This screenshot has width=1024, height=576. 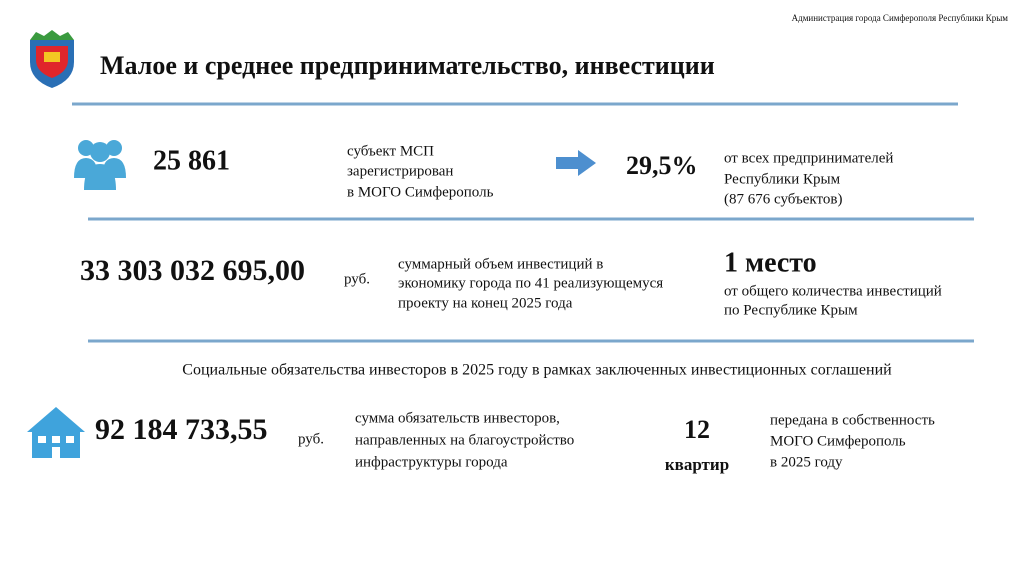 I want to click on note: от всех предпринимателей, so click(x=808, y=158).